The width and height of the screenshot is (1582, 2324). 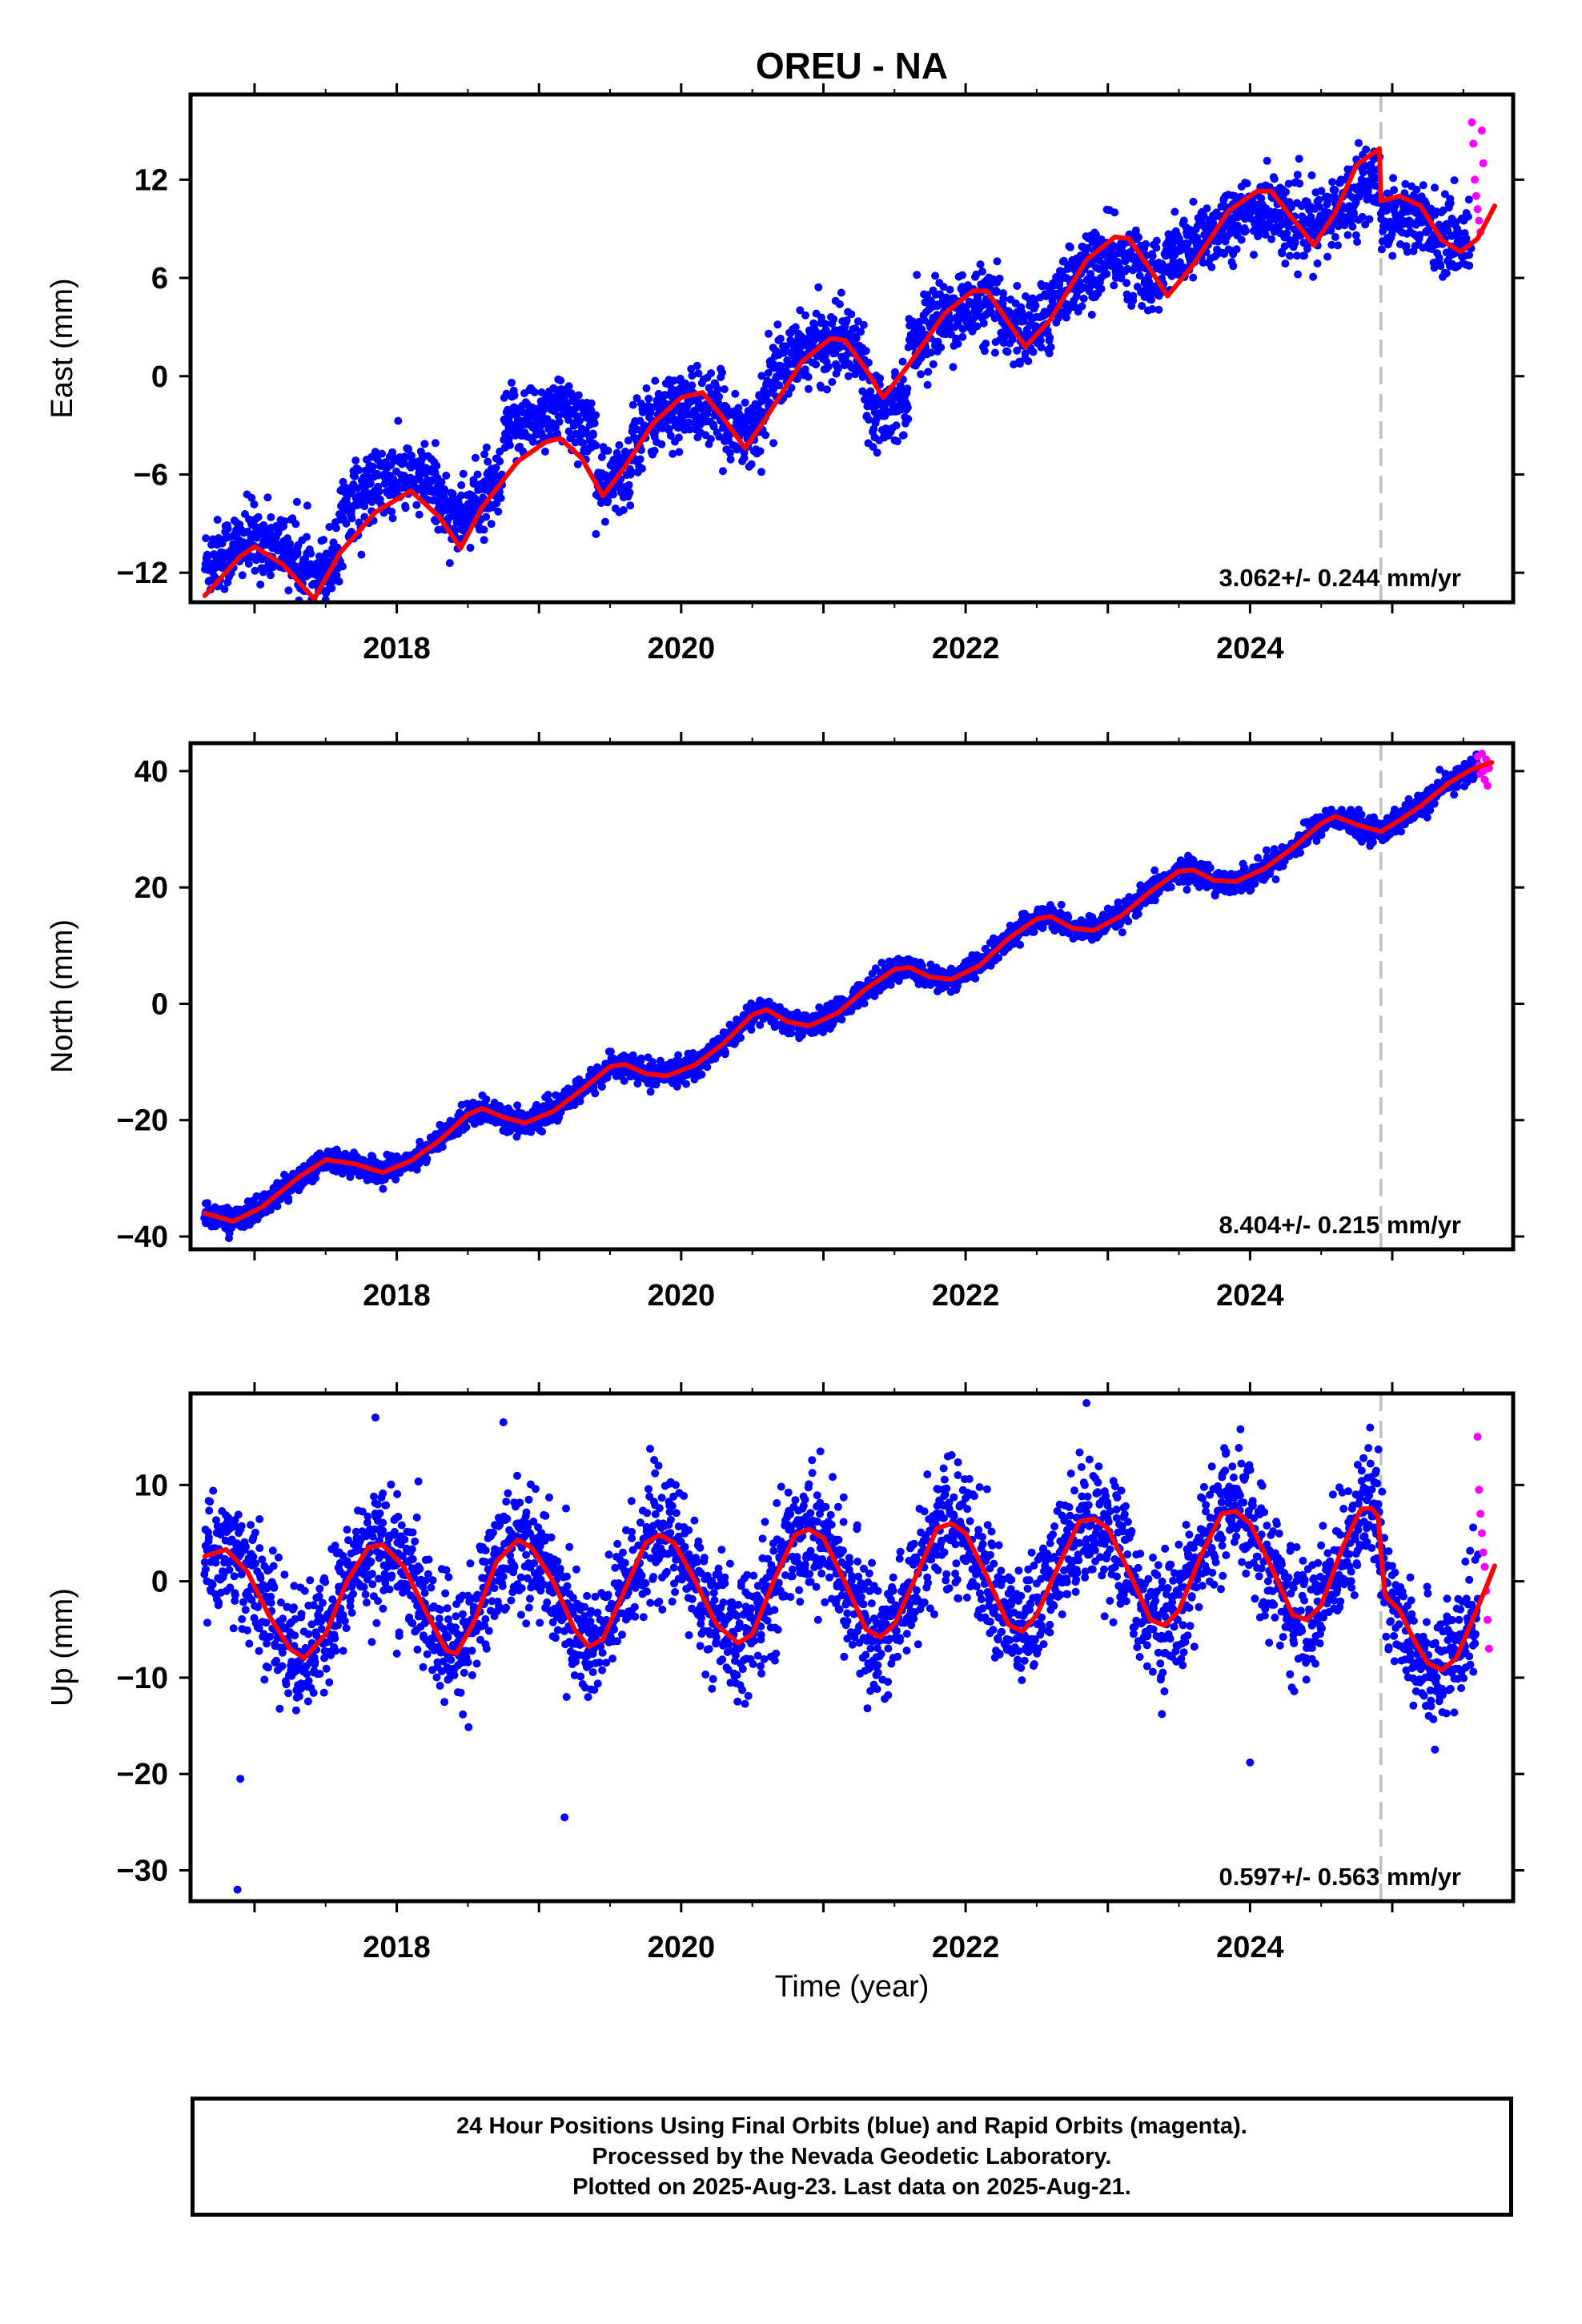 What do you see at coordinates (682, 648) in the screenshot?
I see `x-tick-label: 2020` at bounding box center [682, 648].